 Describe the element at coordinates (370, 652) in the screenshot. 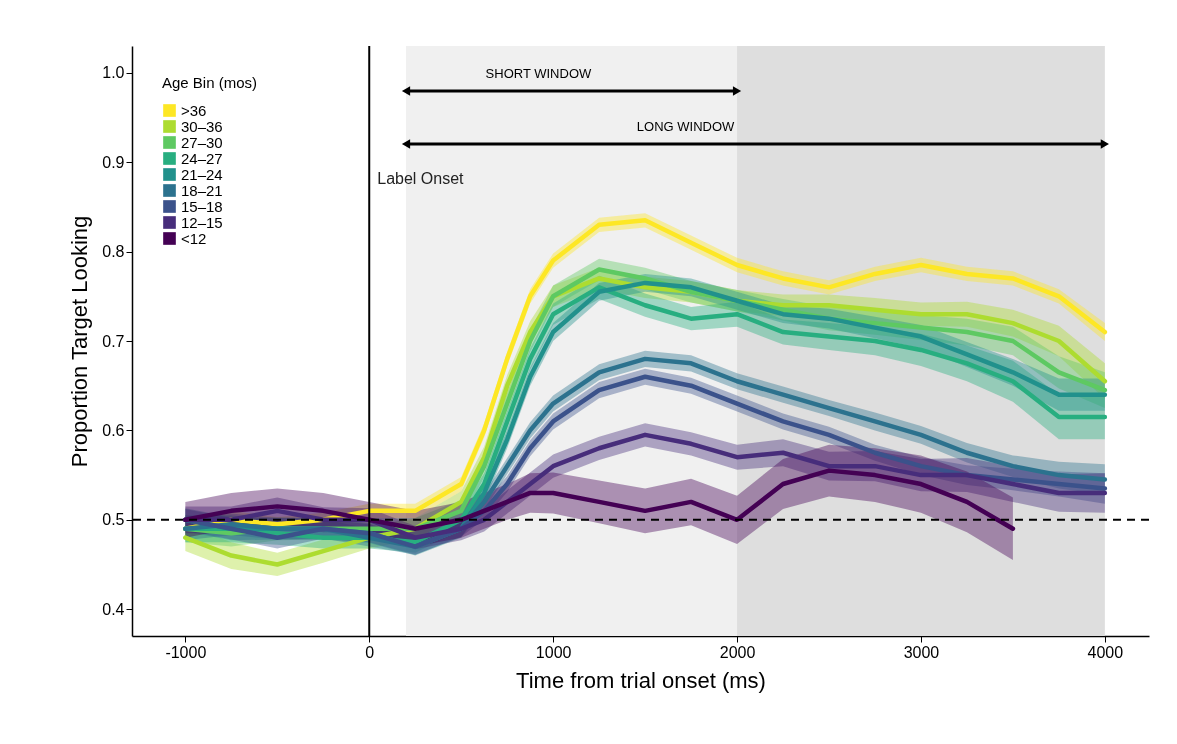

I see `x-tick-label: 0` at that location.